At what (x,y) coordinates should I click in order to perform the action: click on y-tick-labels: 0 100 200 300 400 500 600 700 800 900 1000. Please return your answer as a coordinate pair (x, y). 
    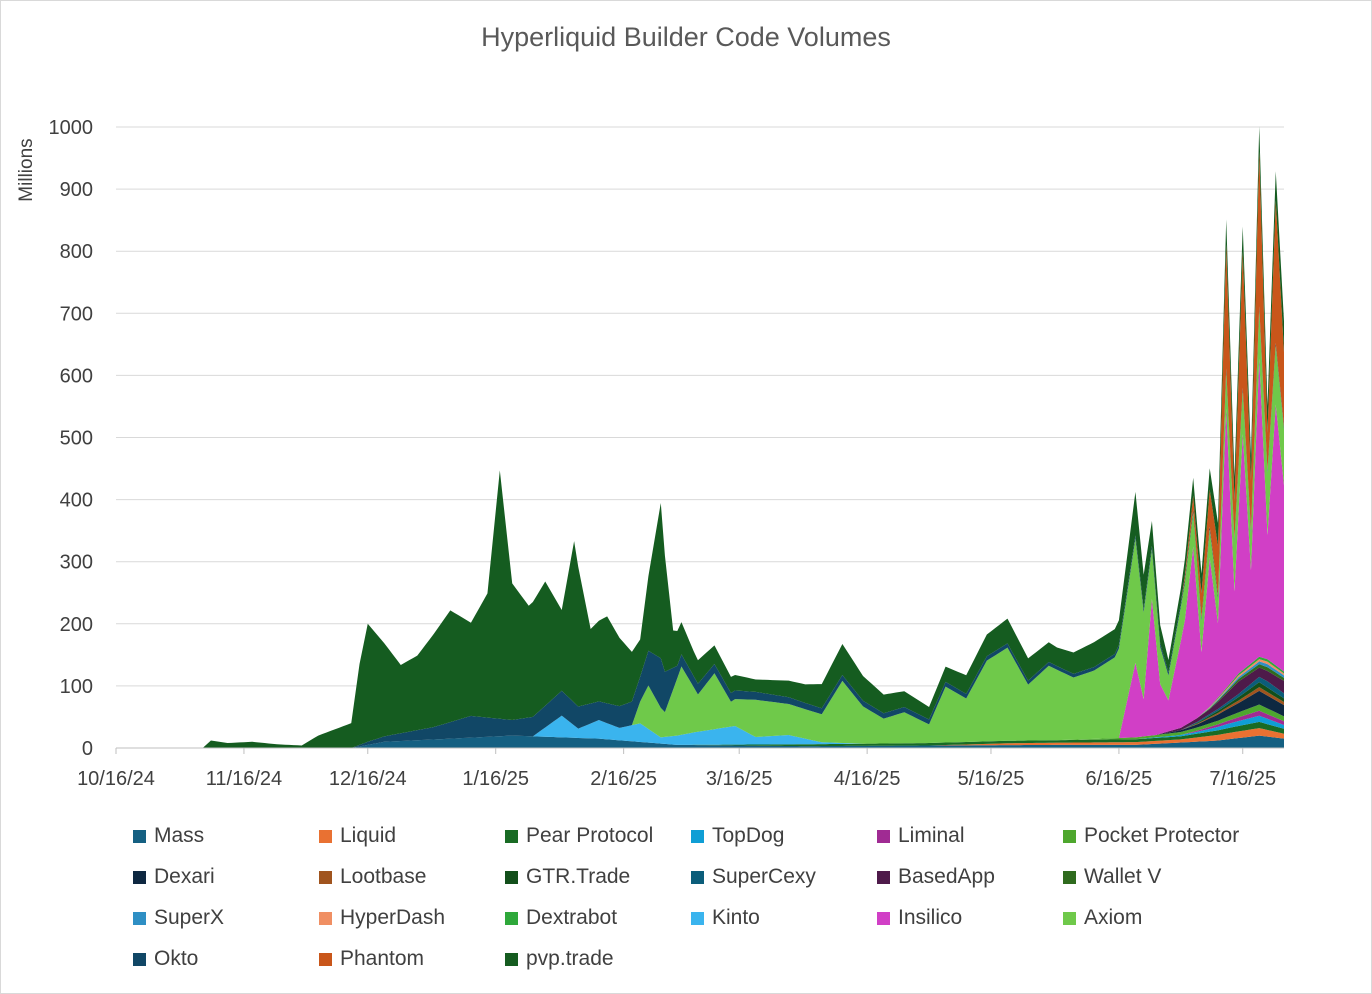
    Looking at the image, I should click on (71, 438).